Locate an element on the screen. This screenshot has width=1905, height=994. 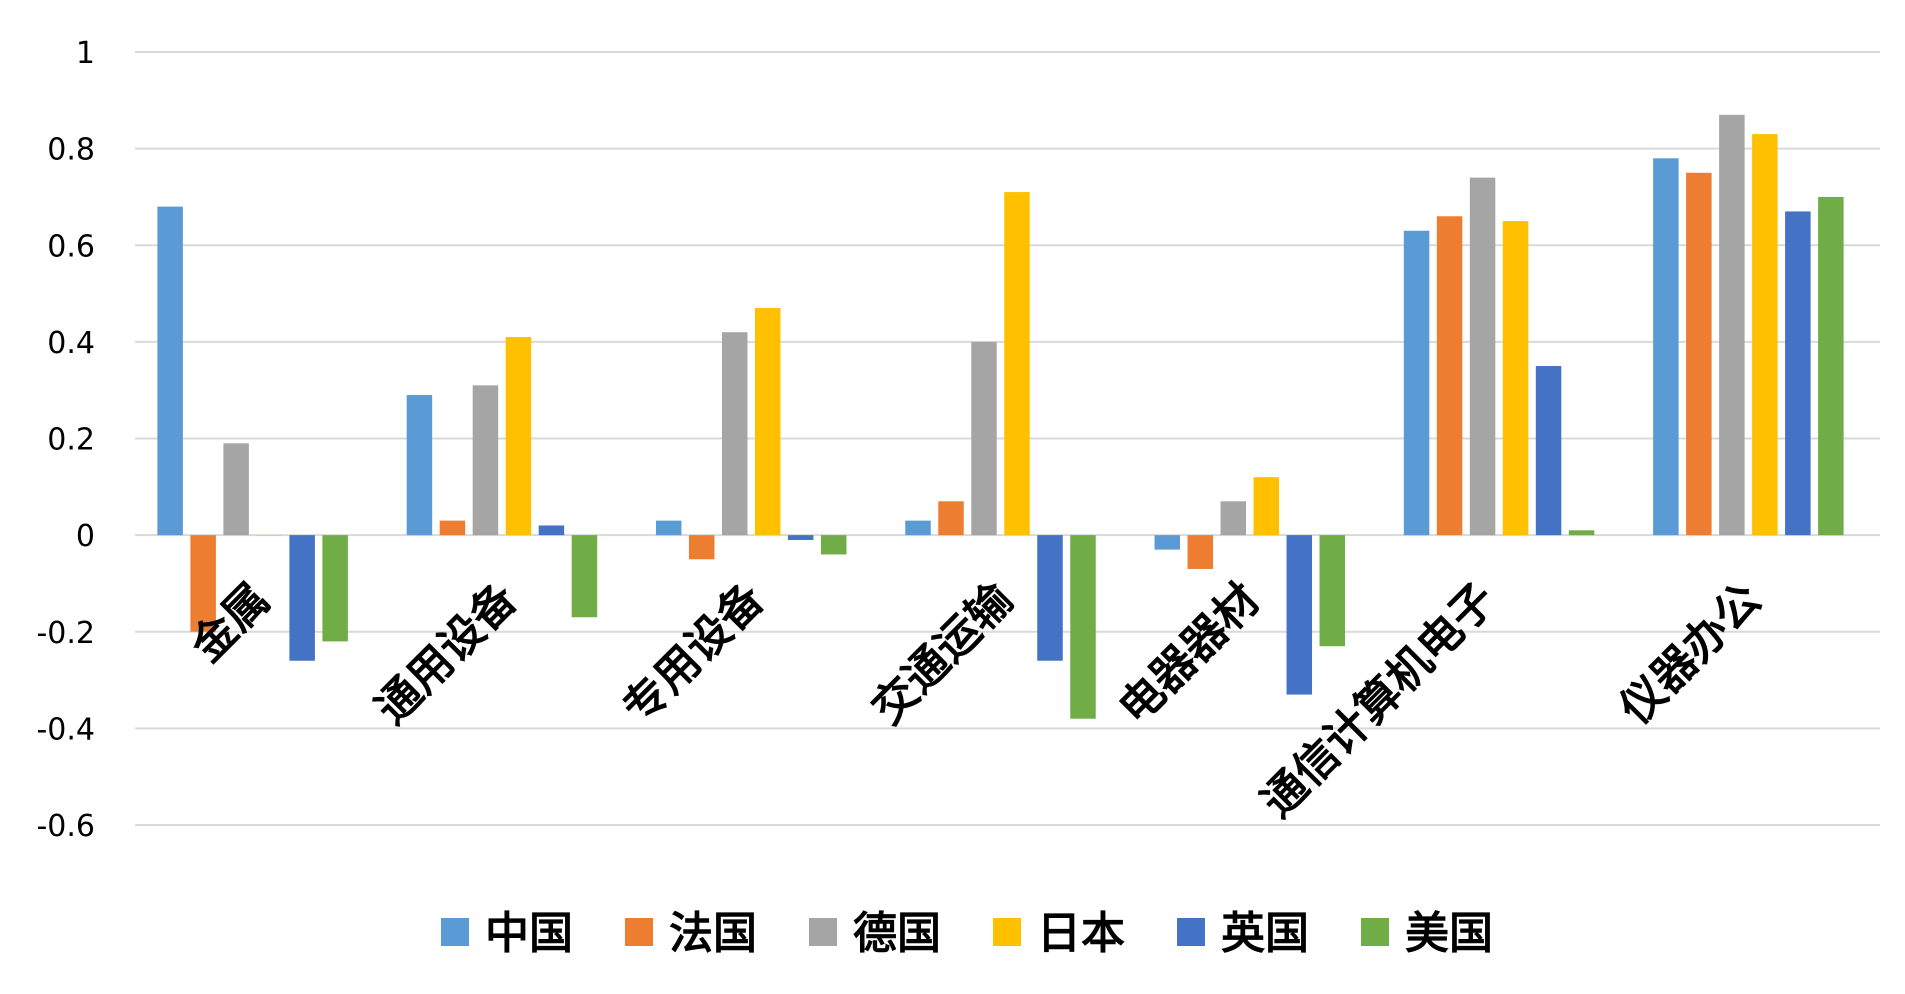
category-label: 电器器材 is located at coordinates (1189, 654).